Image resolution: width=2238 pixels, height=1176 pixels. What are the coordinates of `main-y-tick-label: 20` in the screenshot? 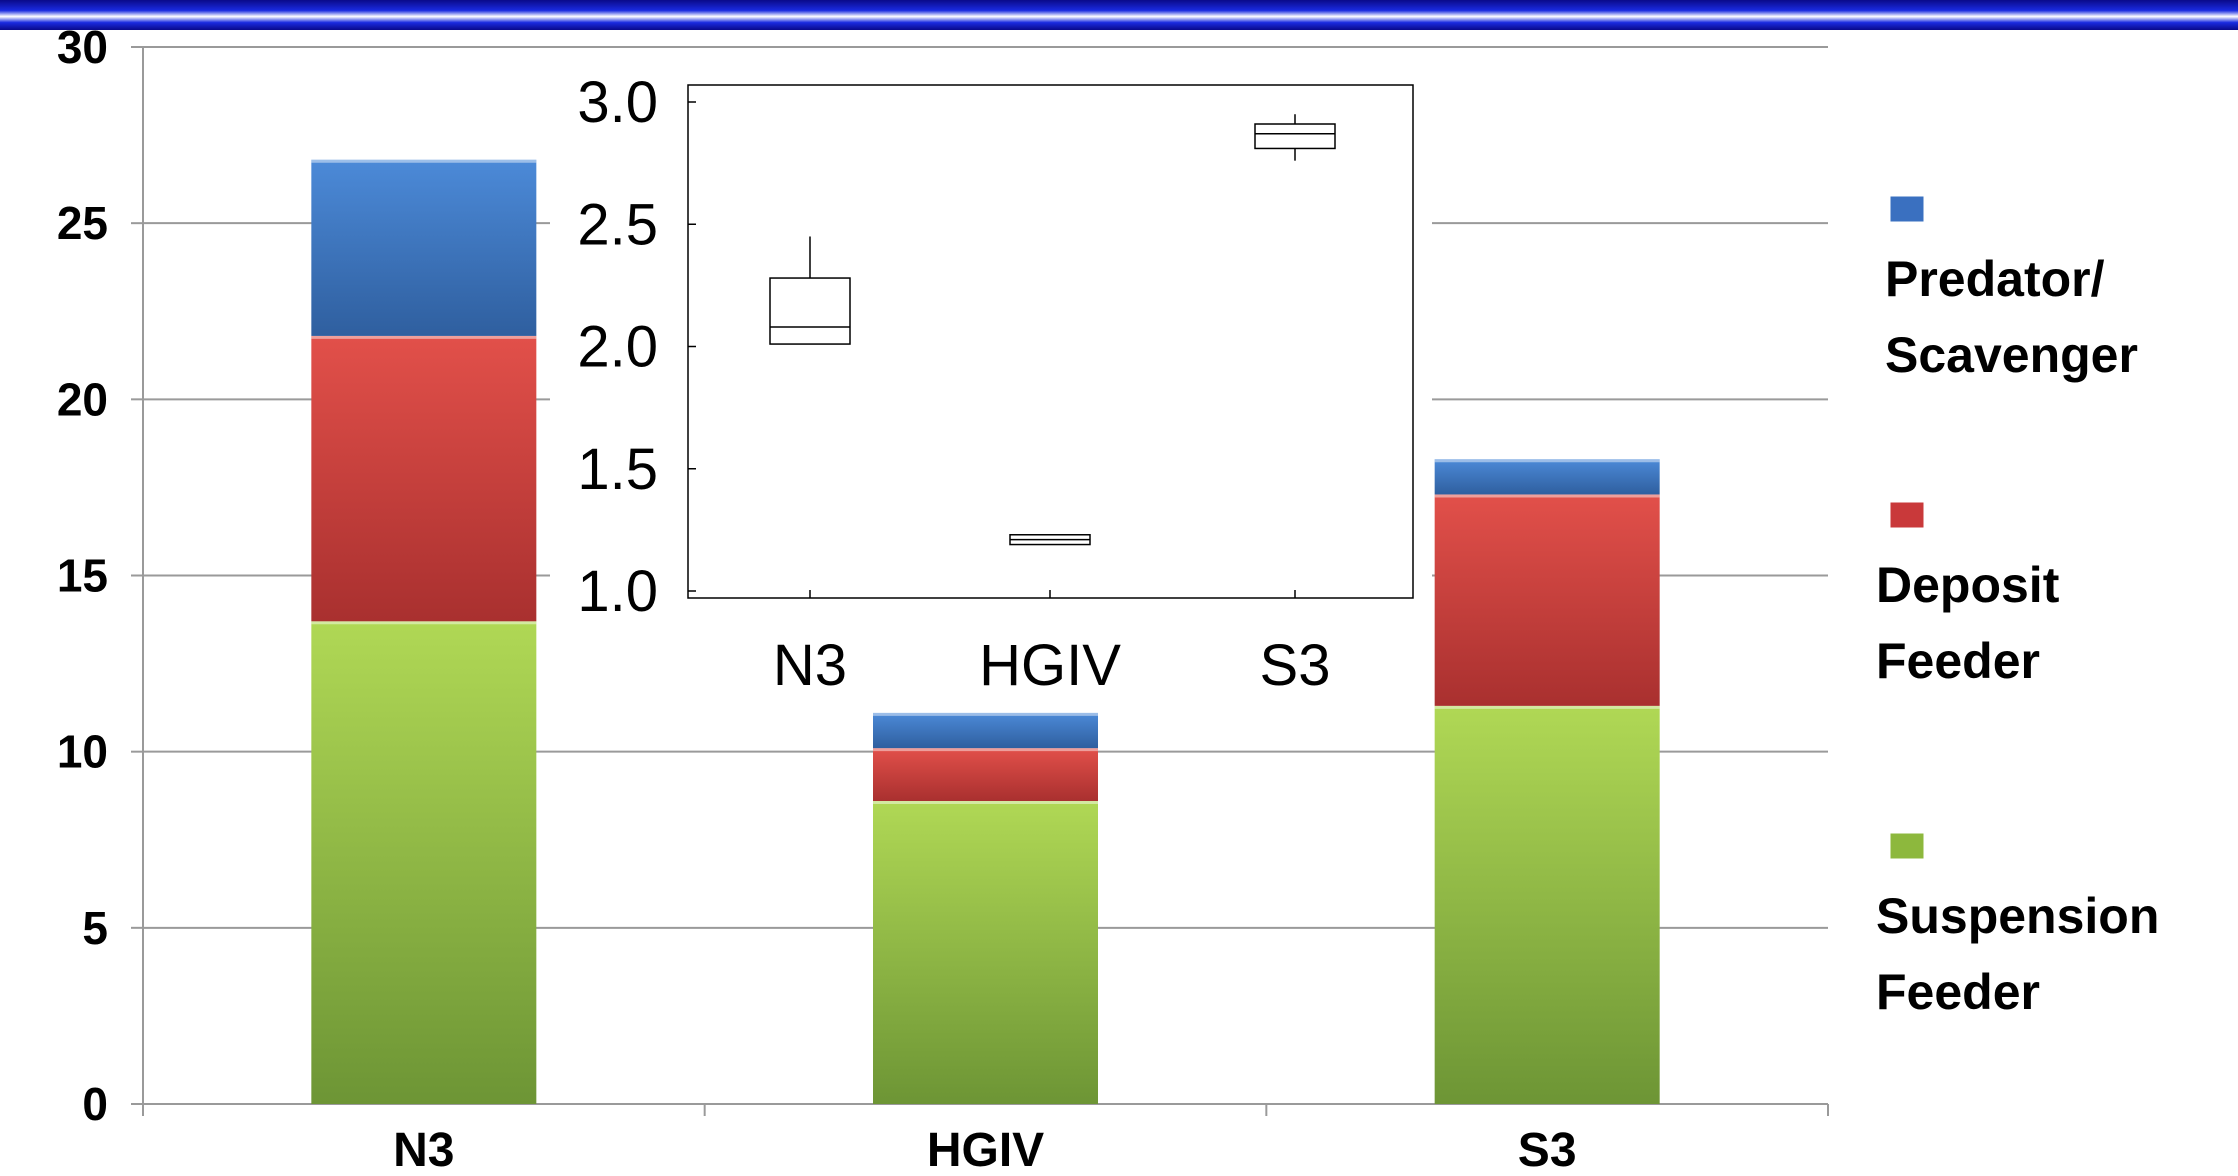 It's located at (82, 399).